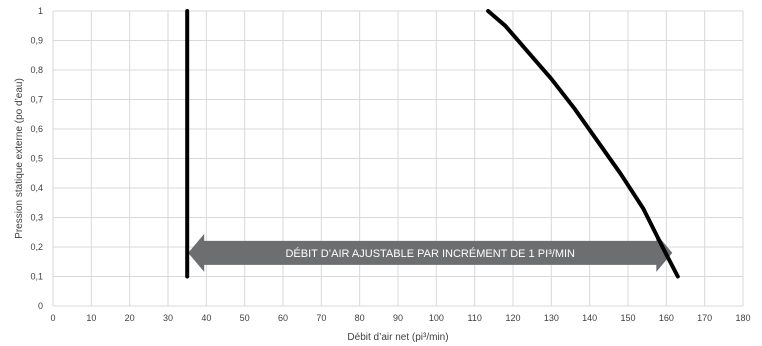 Image resolution: width=762 pixels, height=346 pixels. I want to click on x-tick-label: 90, so click(398, 318).